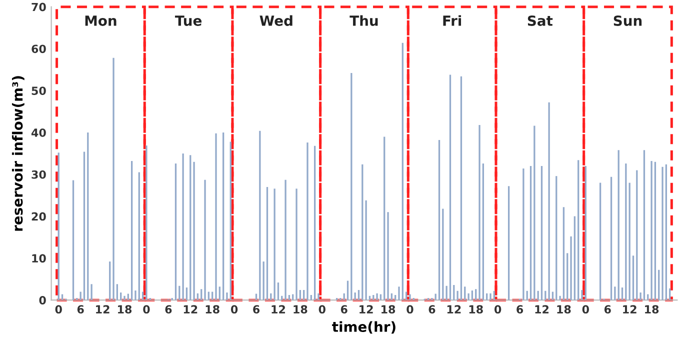 The image size is (684, 341). Describe the element at coordinates (39, 49) in the screenshot. I see `y-tick-label: 60` at that location.